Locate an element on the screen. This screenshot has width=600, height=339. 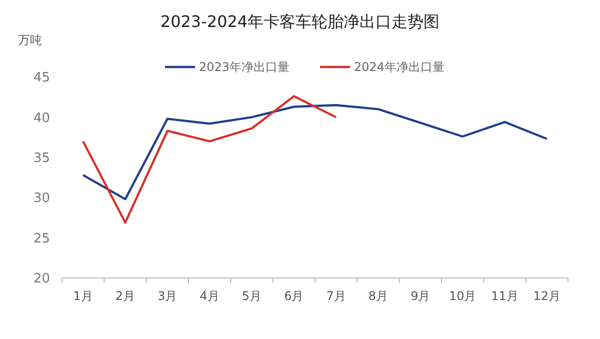
x-tick-label: 9月 is located at coordinates (420, 296).